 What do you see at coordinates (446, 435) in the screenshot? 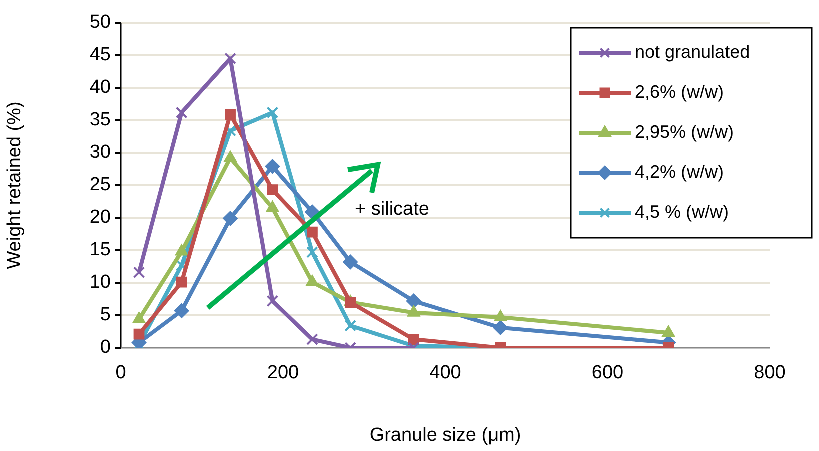
I see `x-axis-title: Granule size (μm)` at bounding box center [446, 435].